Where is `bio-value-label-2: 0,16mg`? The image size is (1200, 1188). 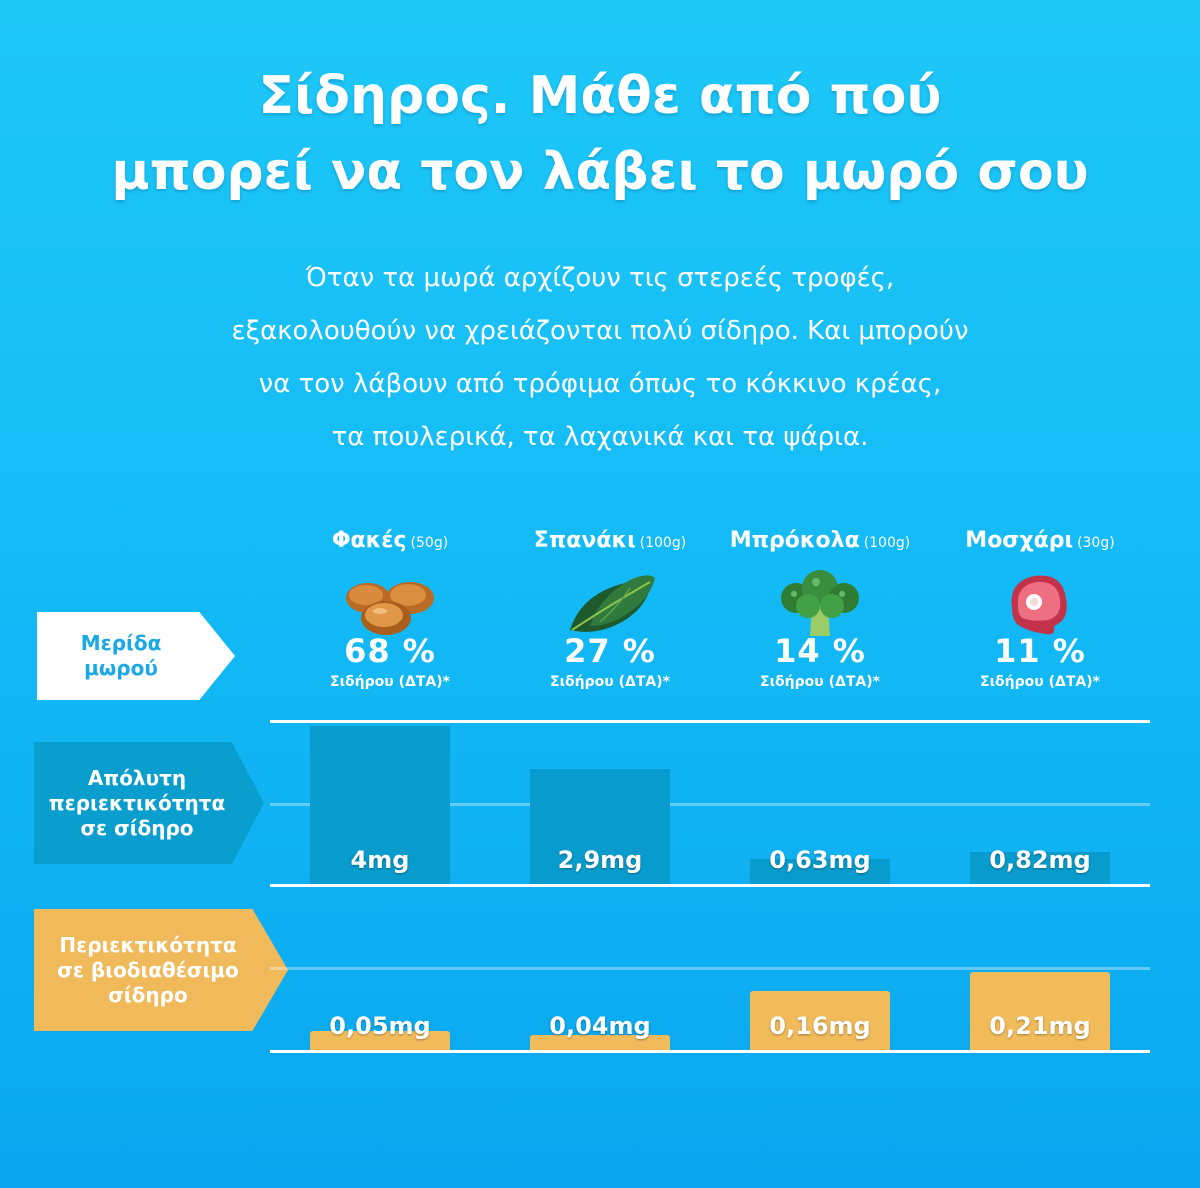 bio-value-label-2: 0,16mg is located at coordinates (820, 1026).